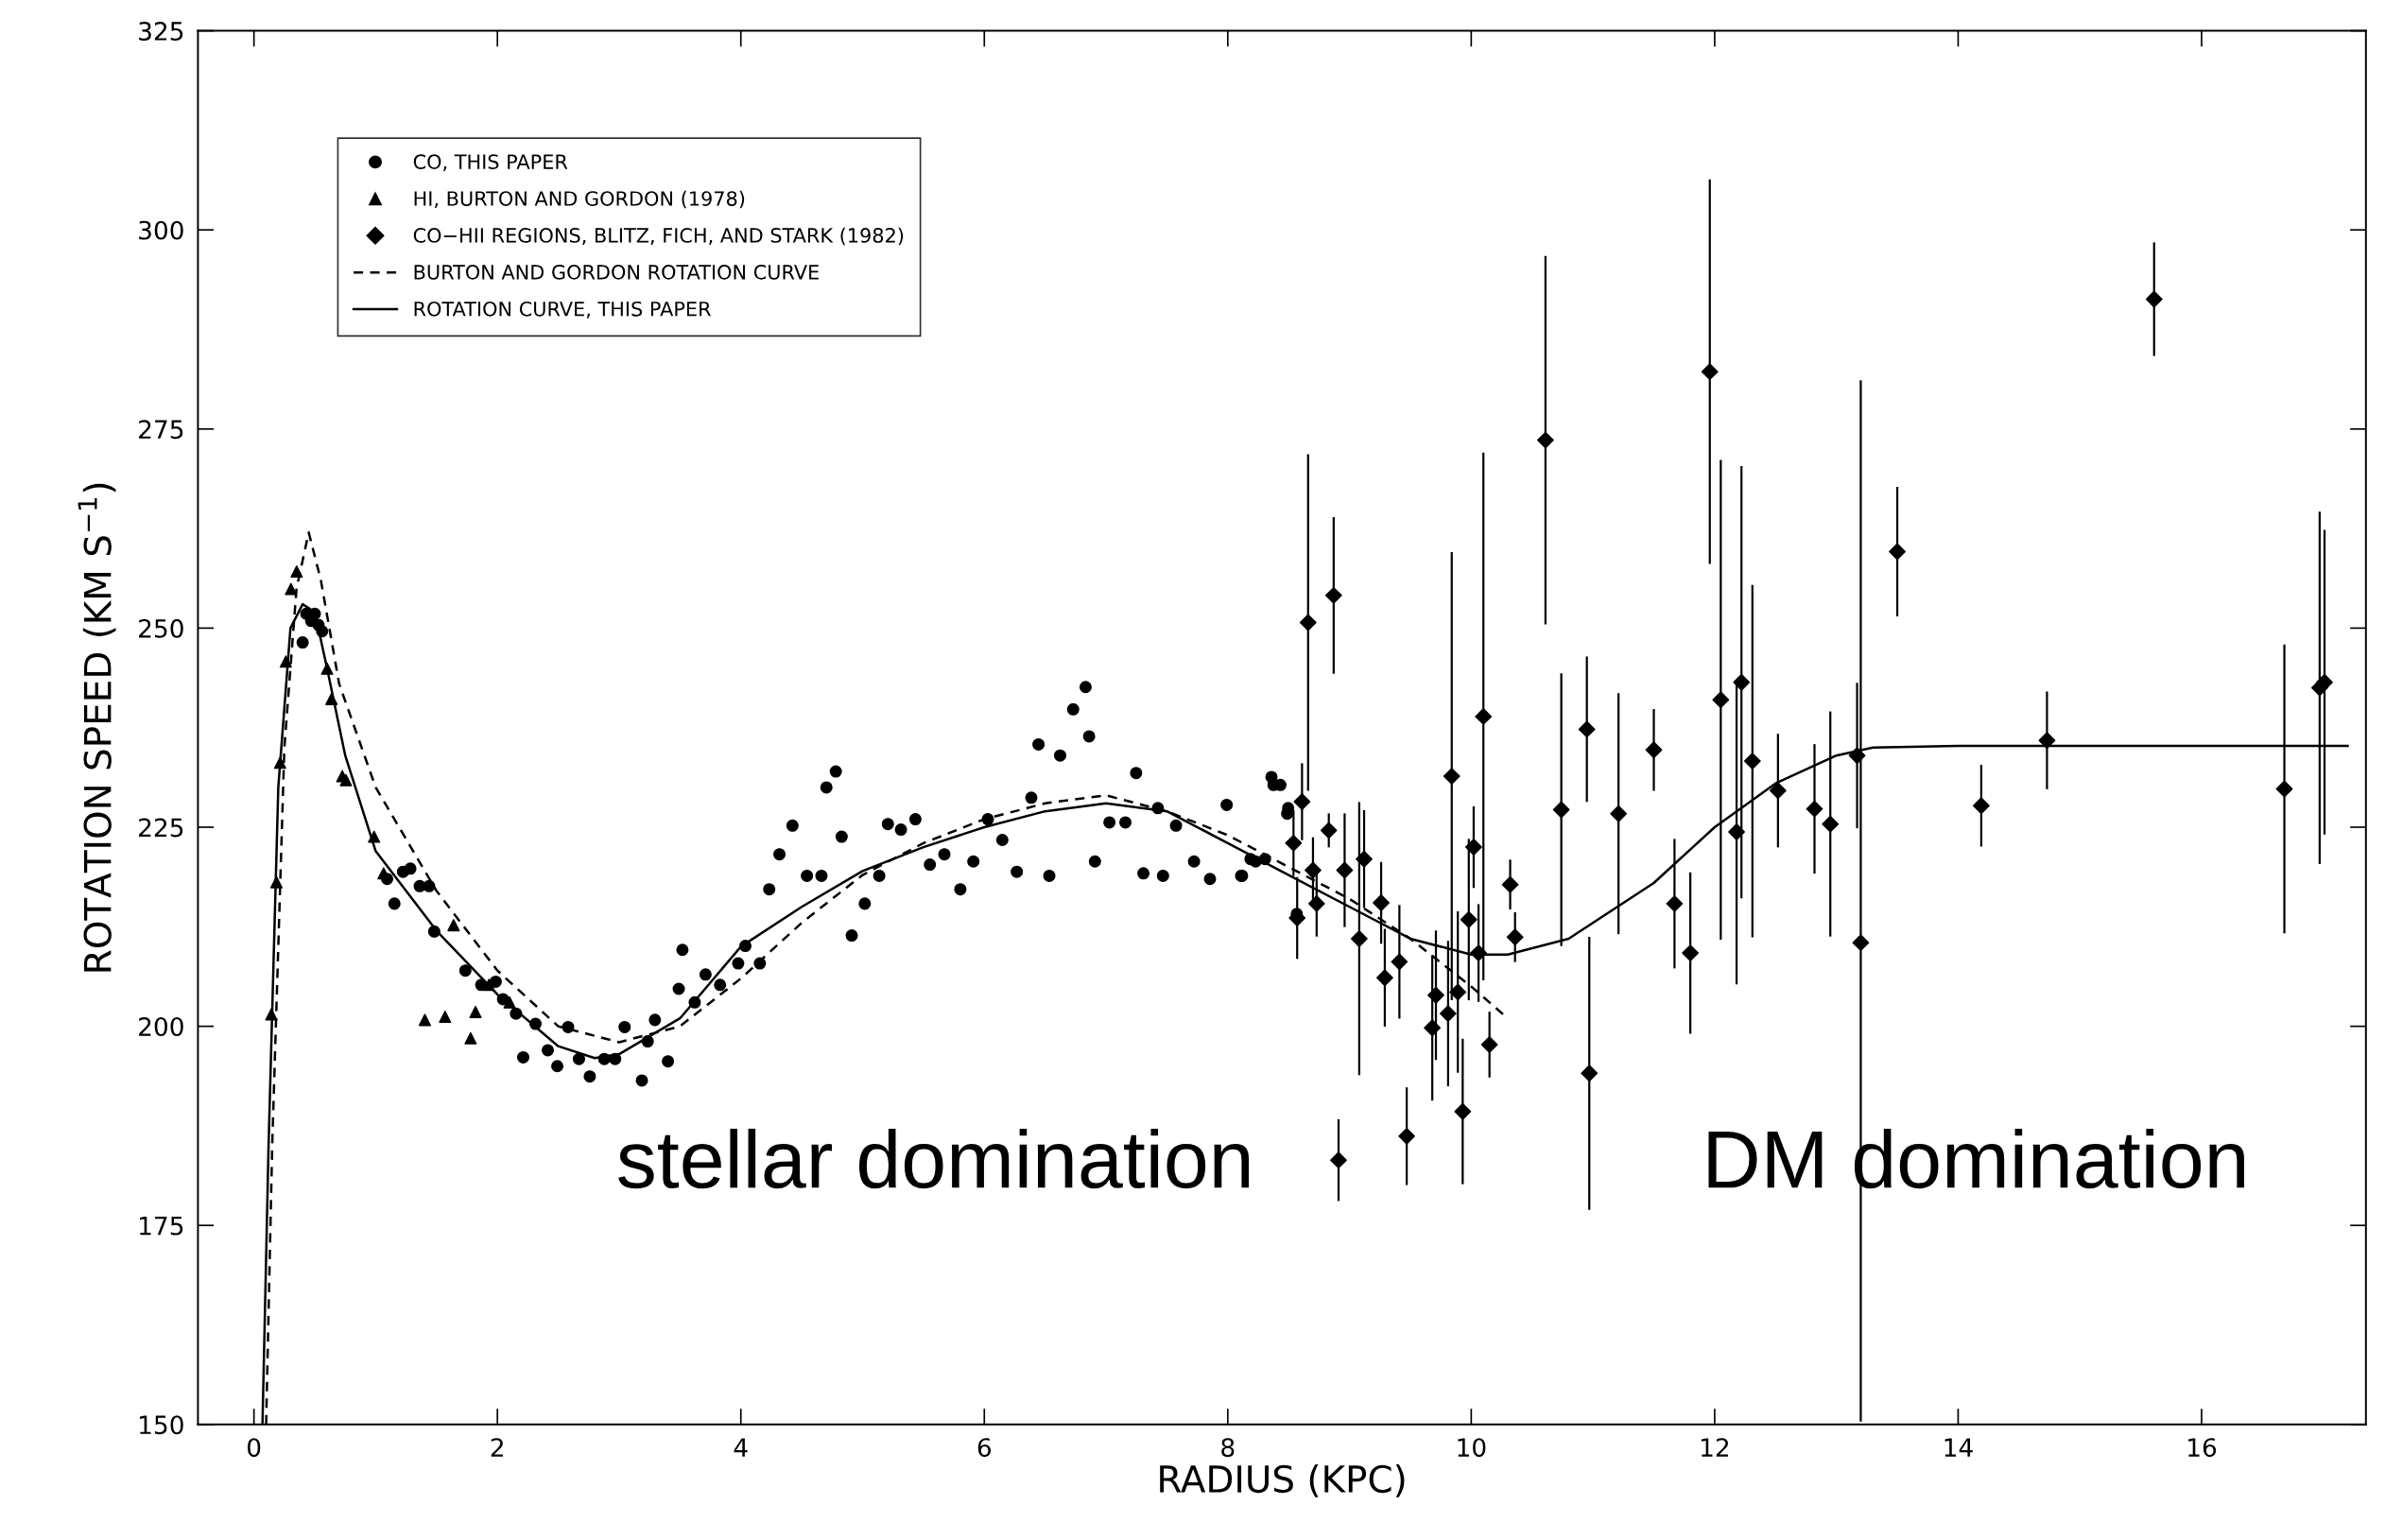  What do you see at coordinates (490, 163) in the screenshot?
I see `legend-label: CO, THIS PAPER` at bounding box center [490, 163].